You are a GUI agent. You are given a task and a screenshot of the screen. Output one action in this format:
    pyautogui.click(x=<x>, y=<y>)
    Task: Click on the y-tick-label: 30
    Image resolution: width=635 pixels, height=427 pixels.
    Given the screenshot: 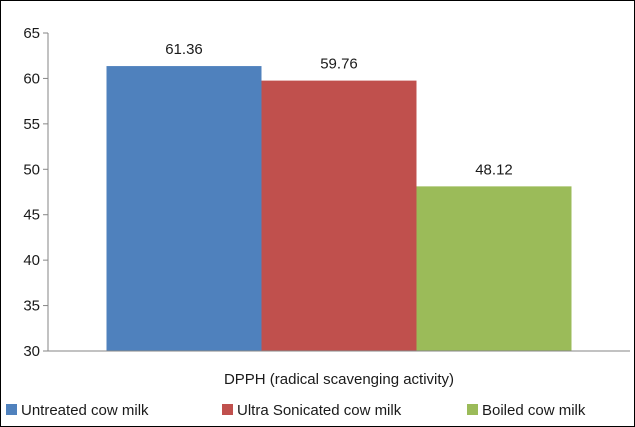 What is the action you would take?
    pyautogui.click(x=31, y=351)
    